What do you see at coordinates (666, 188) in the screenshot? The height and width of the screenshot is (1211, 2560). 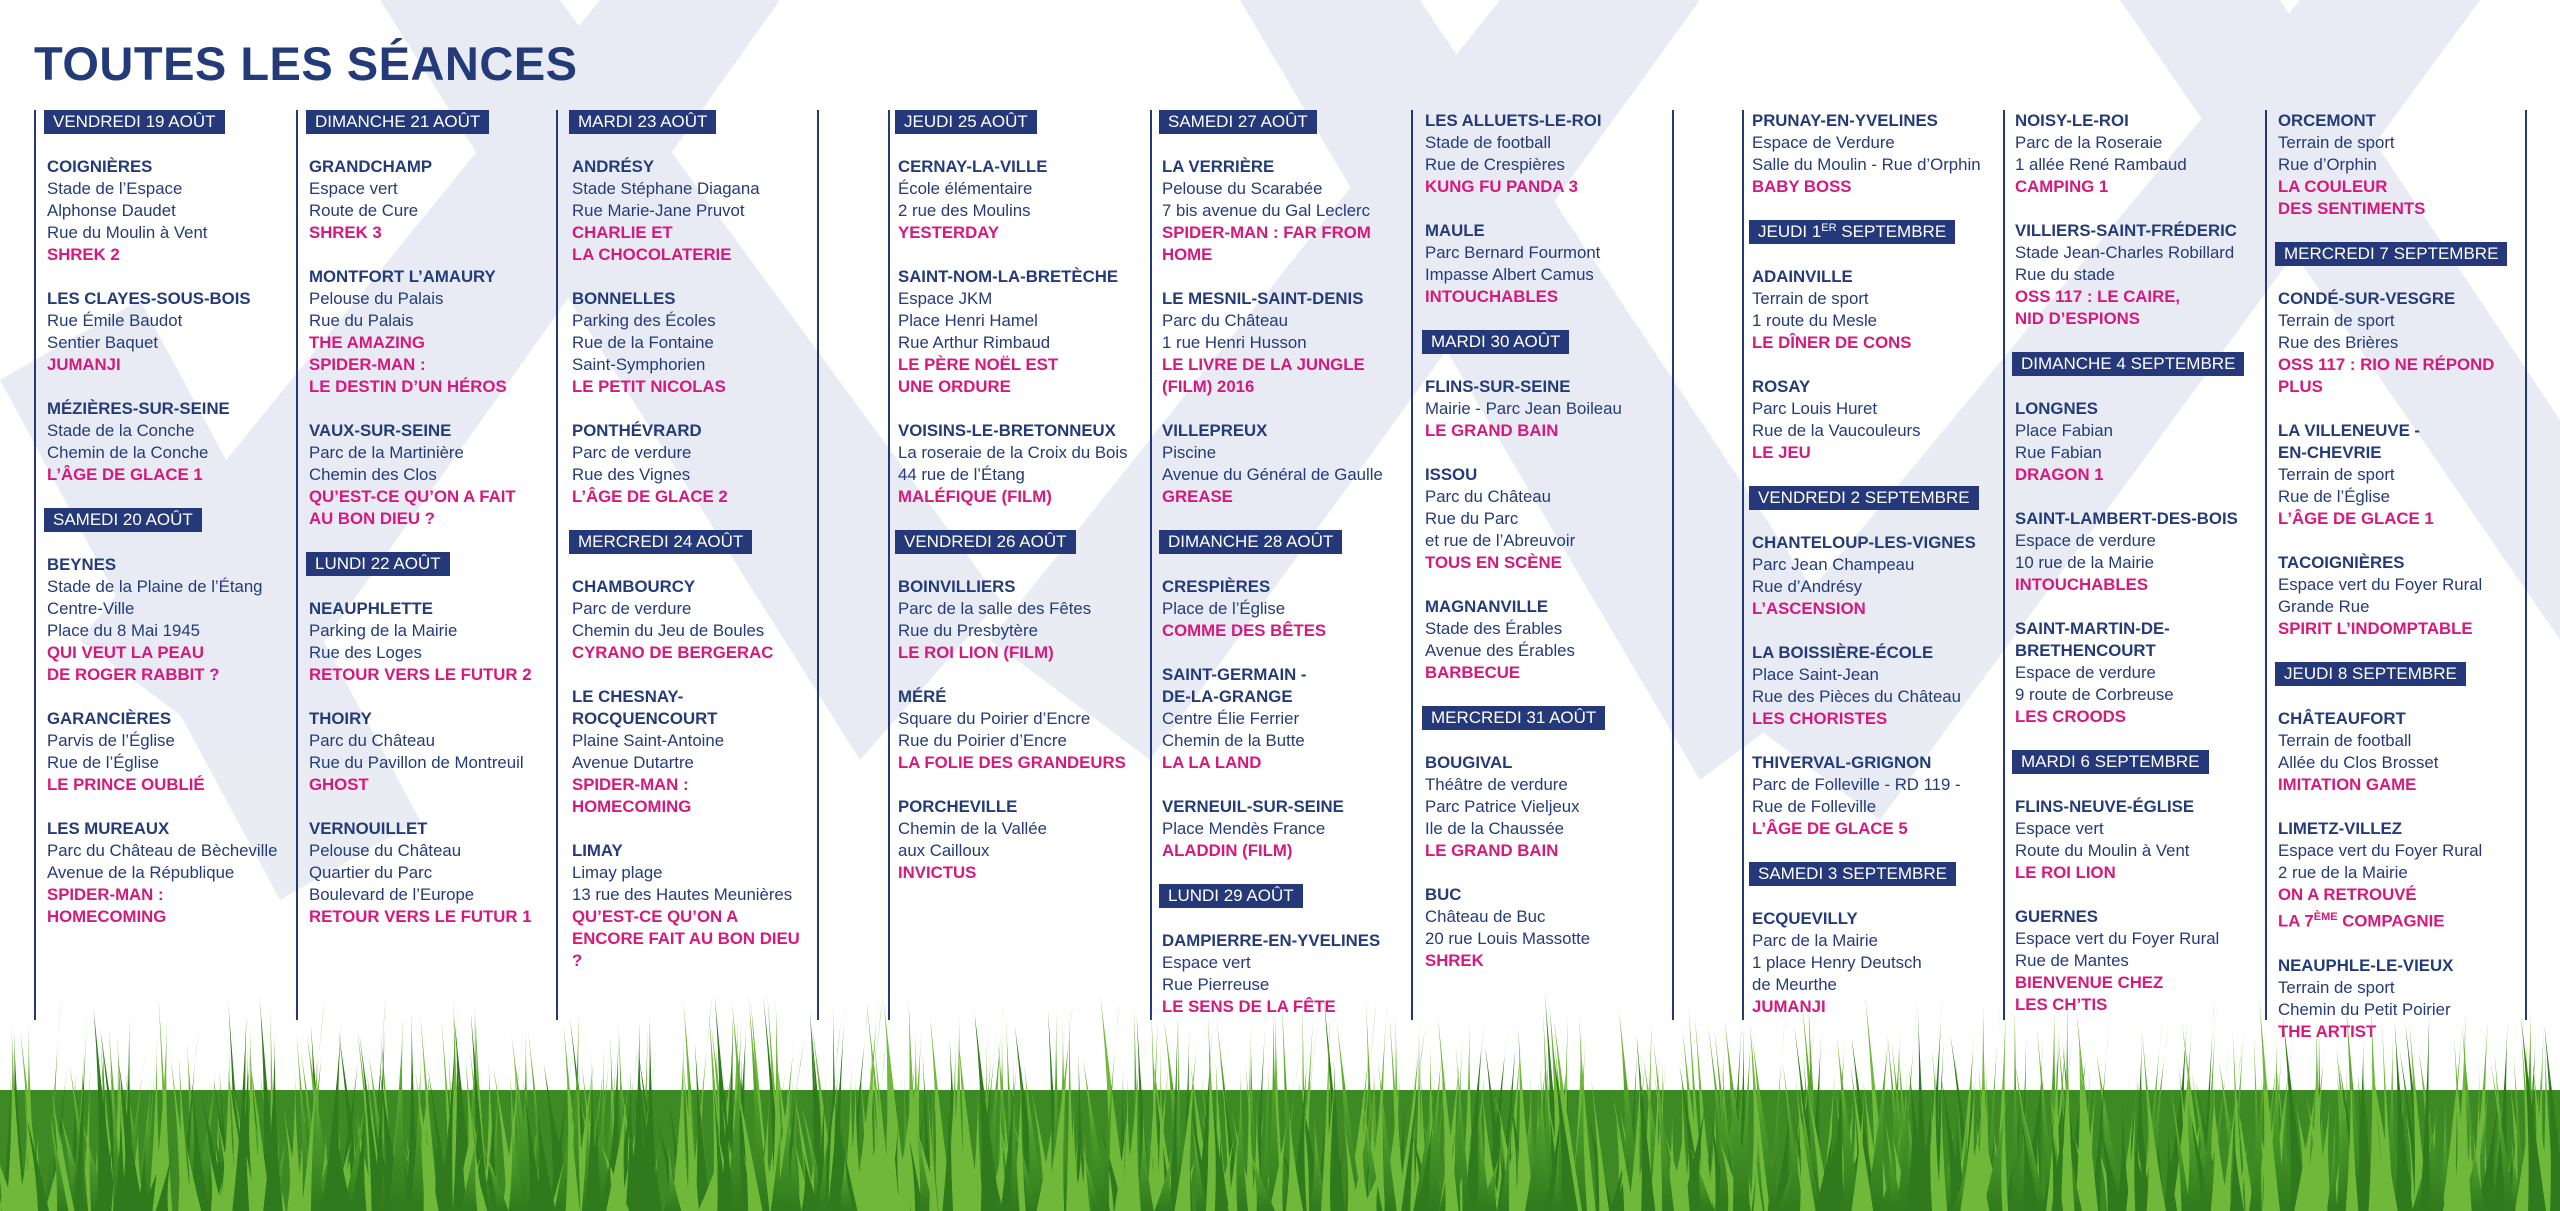 I see `venue-address-line: Stade Stéphane Diagana` at bounding box center [666, 188].